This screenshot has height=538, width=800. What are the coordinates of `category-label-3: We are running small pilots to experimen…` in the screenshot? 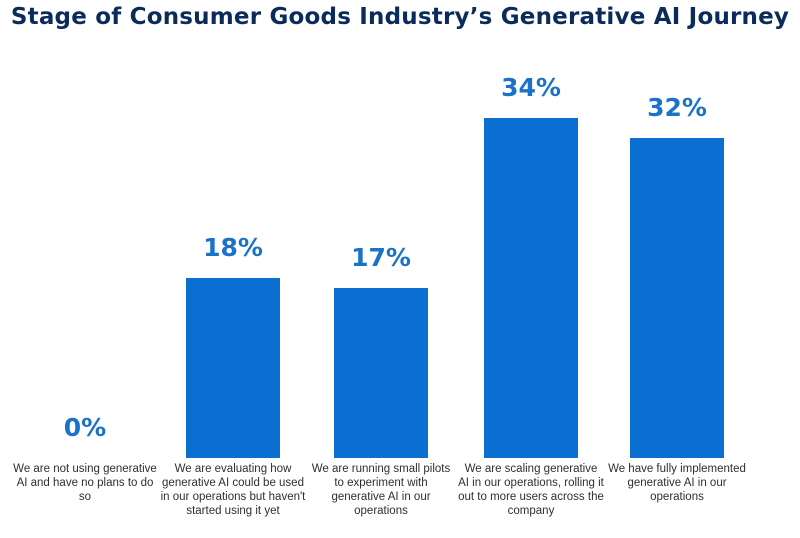 It's located at (381, 490).